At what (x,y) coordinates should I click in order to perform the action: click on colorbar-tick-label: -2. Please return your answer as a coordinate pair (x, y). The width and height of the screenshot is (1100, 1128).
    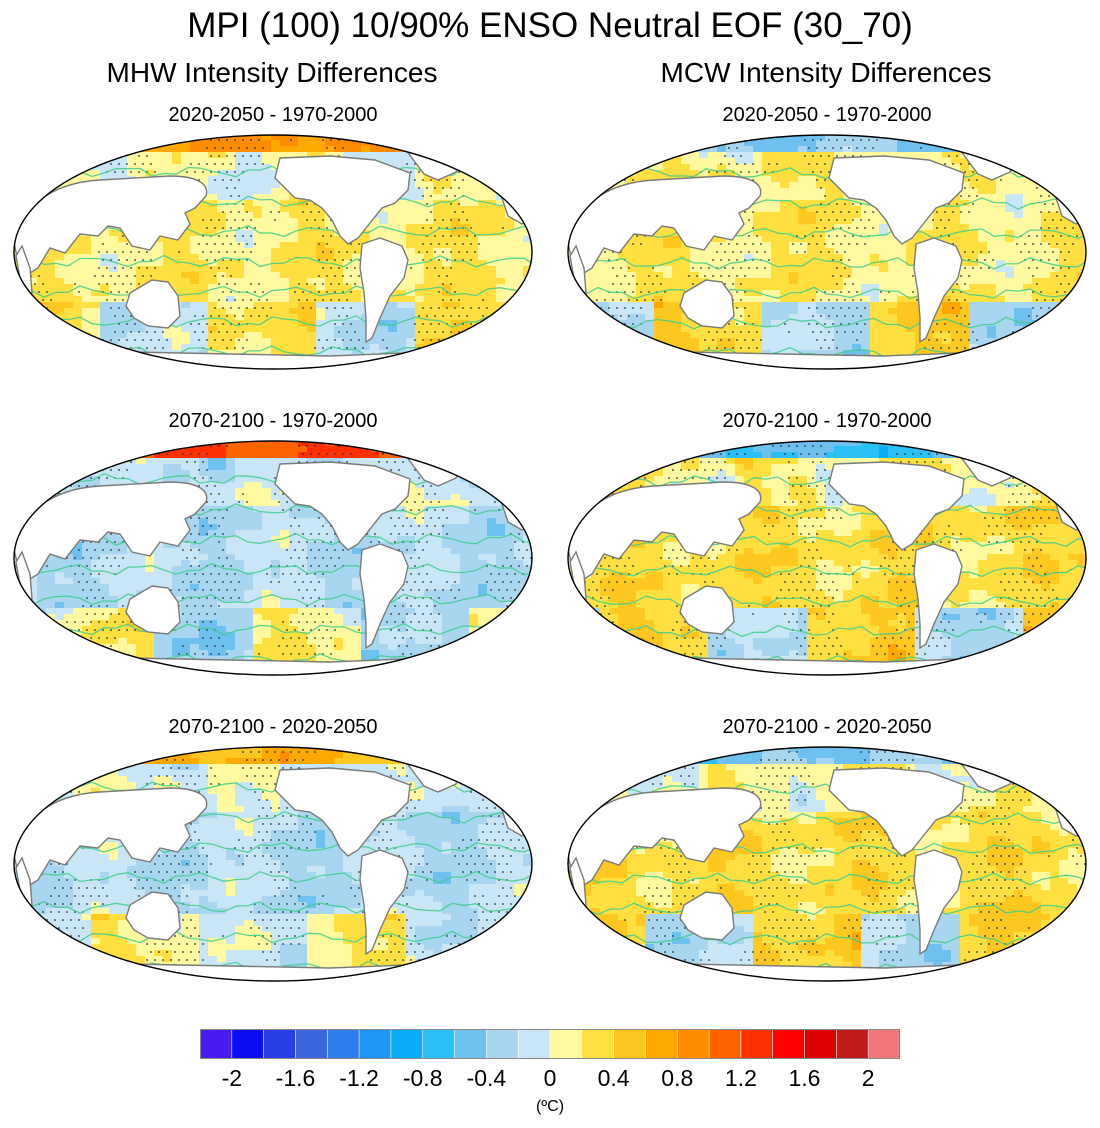
    Looking at the image, I should click on (232, 1078).